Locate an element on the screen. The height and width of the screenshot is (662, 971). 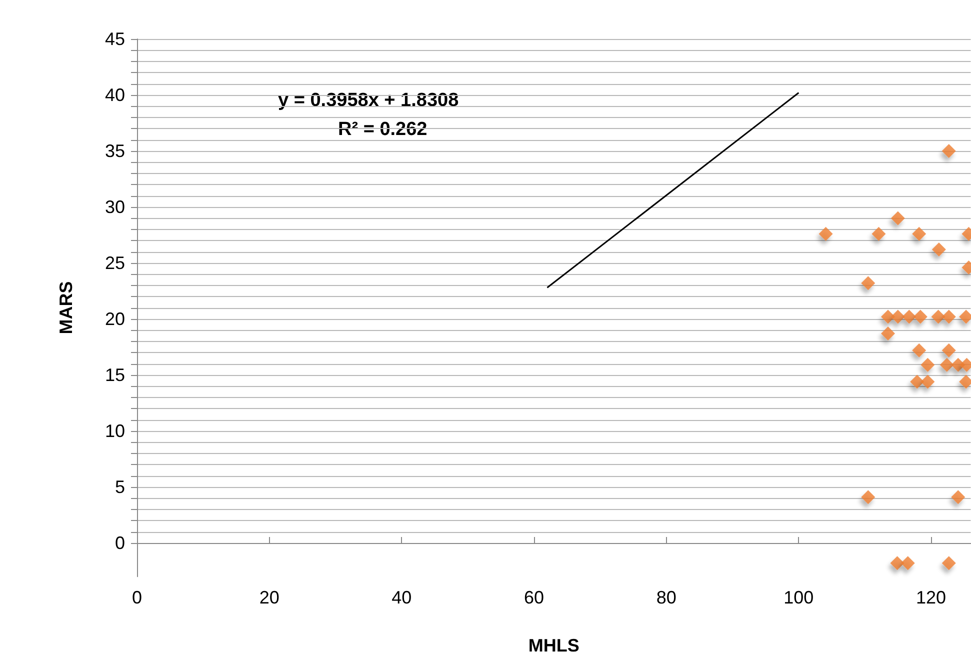
y-tick-label: 15 is located at coordinates (114, 375).